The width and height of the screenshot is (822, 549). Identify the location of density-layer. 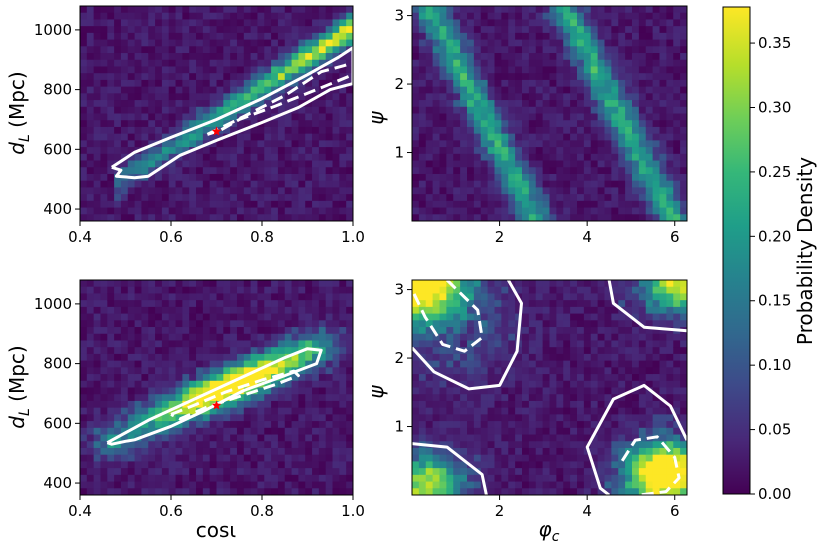
(550, 388).